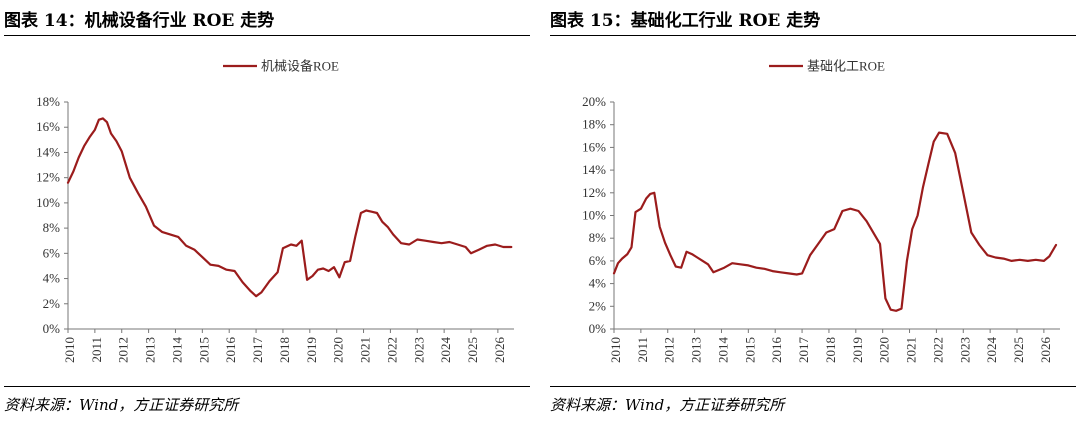 The image size is (1080, 422). I want to click on legend-label: 基础化工ROE, so click(846, 66).